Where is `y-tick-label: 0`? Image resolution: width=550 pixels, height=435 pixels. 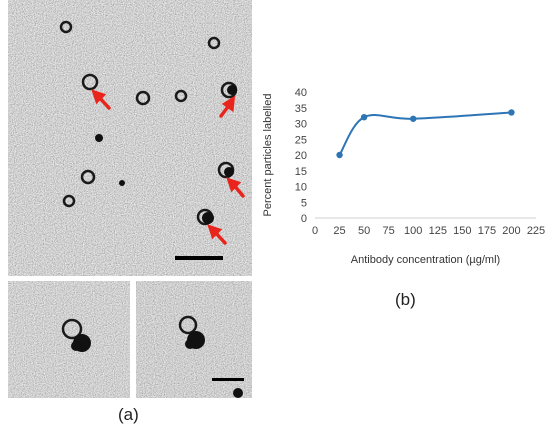 y-tick-label: 0 is located at coordinates (304, 219).